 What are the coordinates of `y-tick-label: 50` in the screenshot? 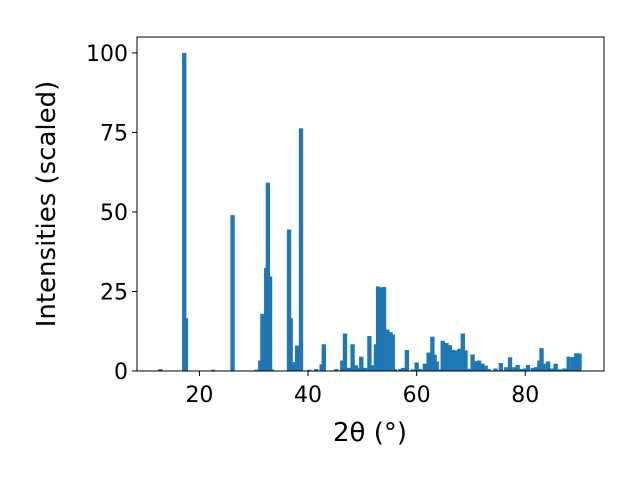 It's located at (114, 213).